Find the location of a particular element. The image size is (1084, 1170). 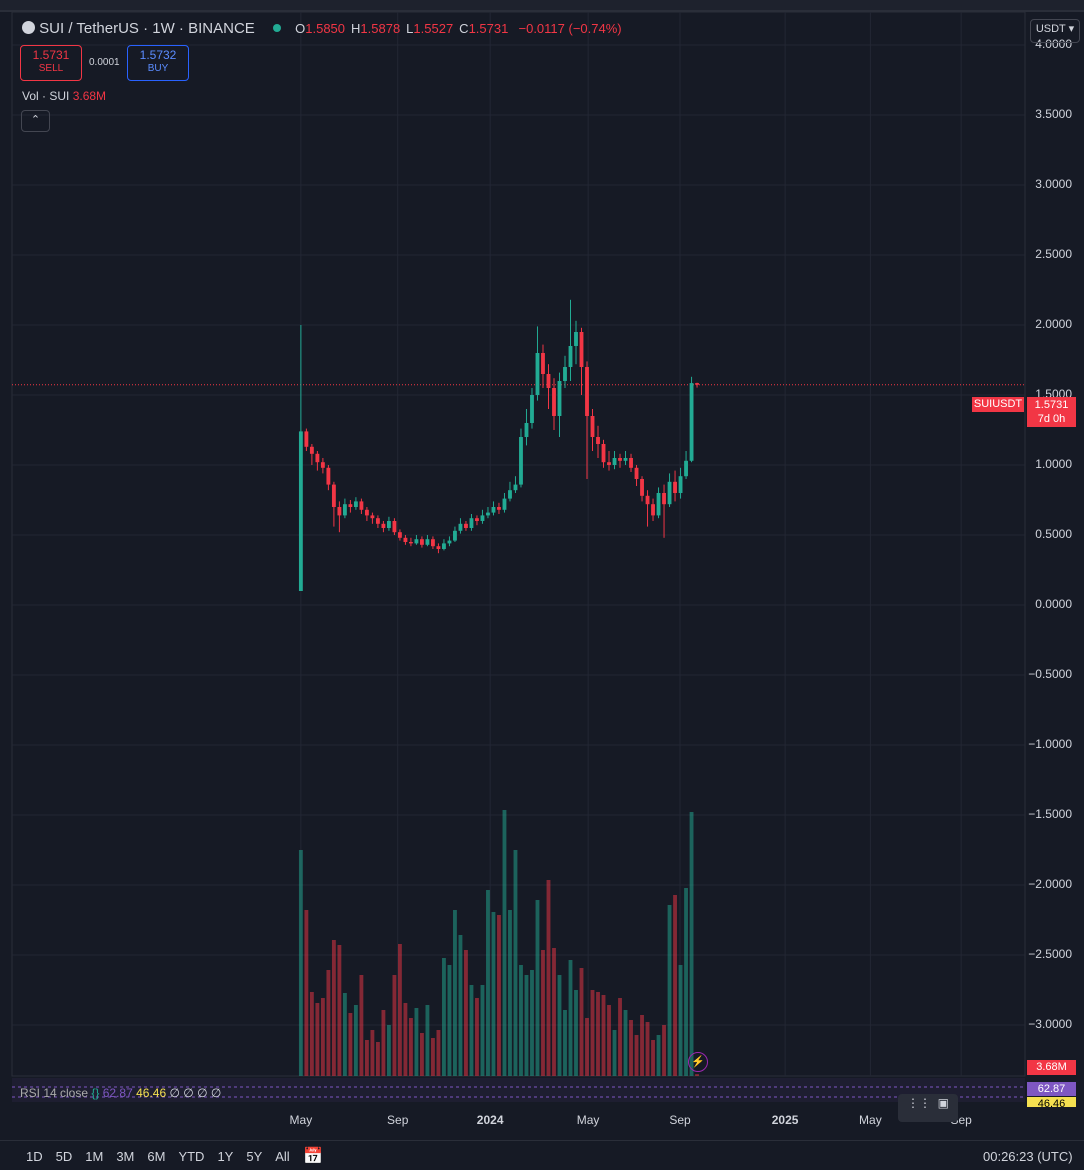

timeframe-button: YTD is located at coordinates (191, 1156).